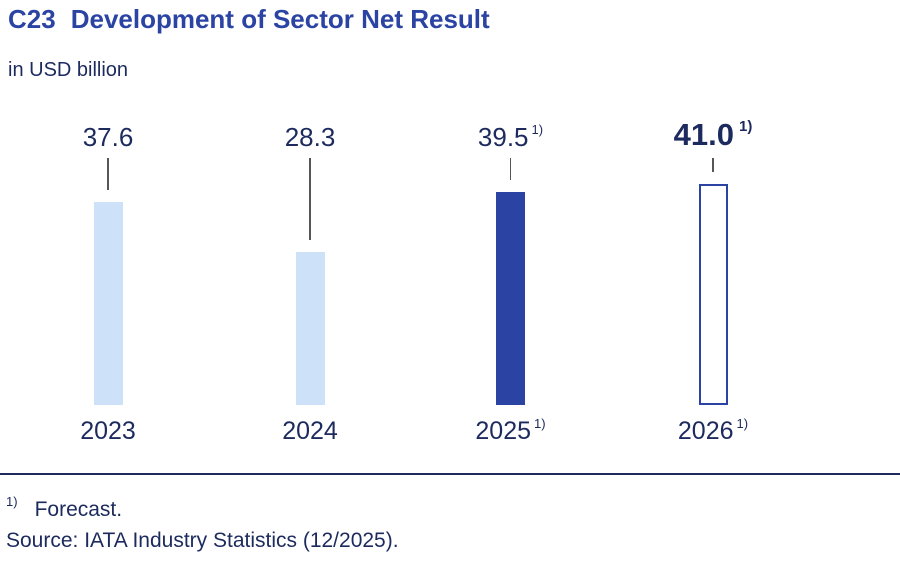 The width and height of the screenshot is (900, 566). I want to click on year-label-2023: 2023, so click(108, 431).